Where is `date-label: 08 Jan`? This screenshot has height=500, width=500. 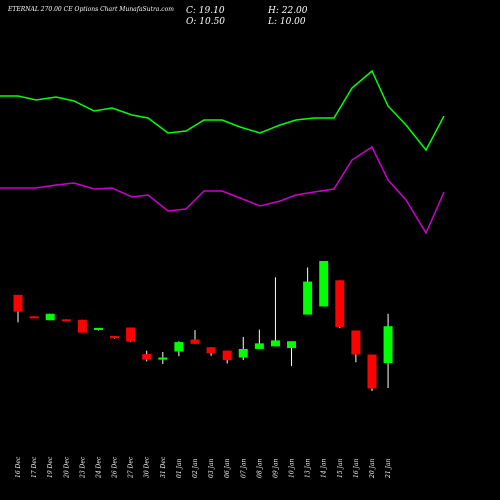
date-label: 08 Jan is located at coordinates (259, 468).